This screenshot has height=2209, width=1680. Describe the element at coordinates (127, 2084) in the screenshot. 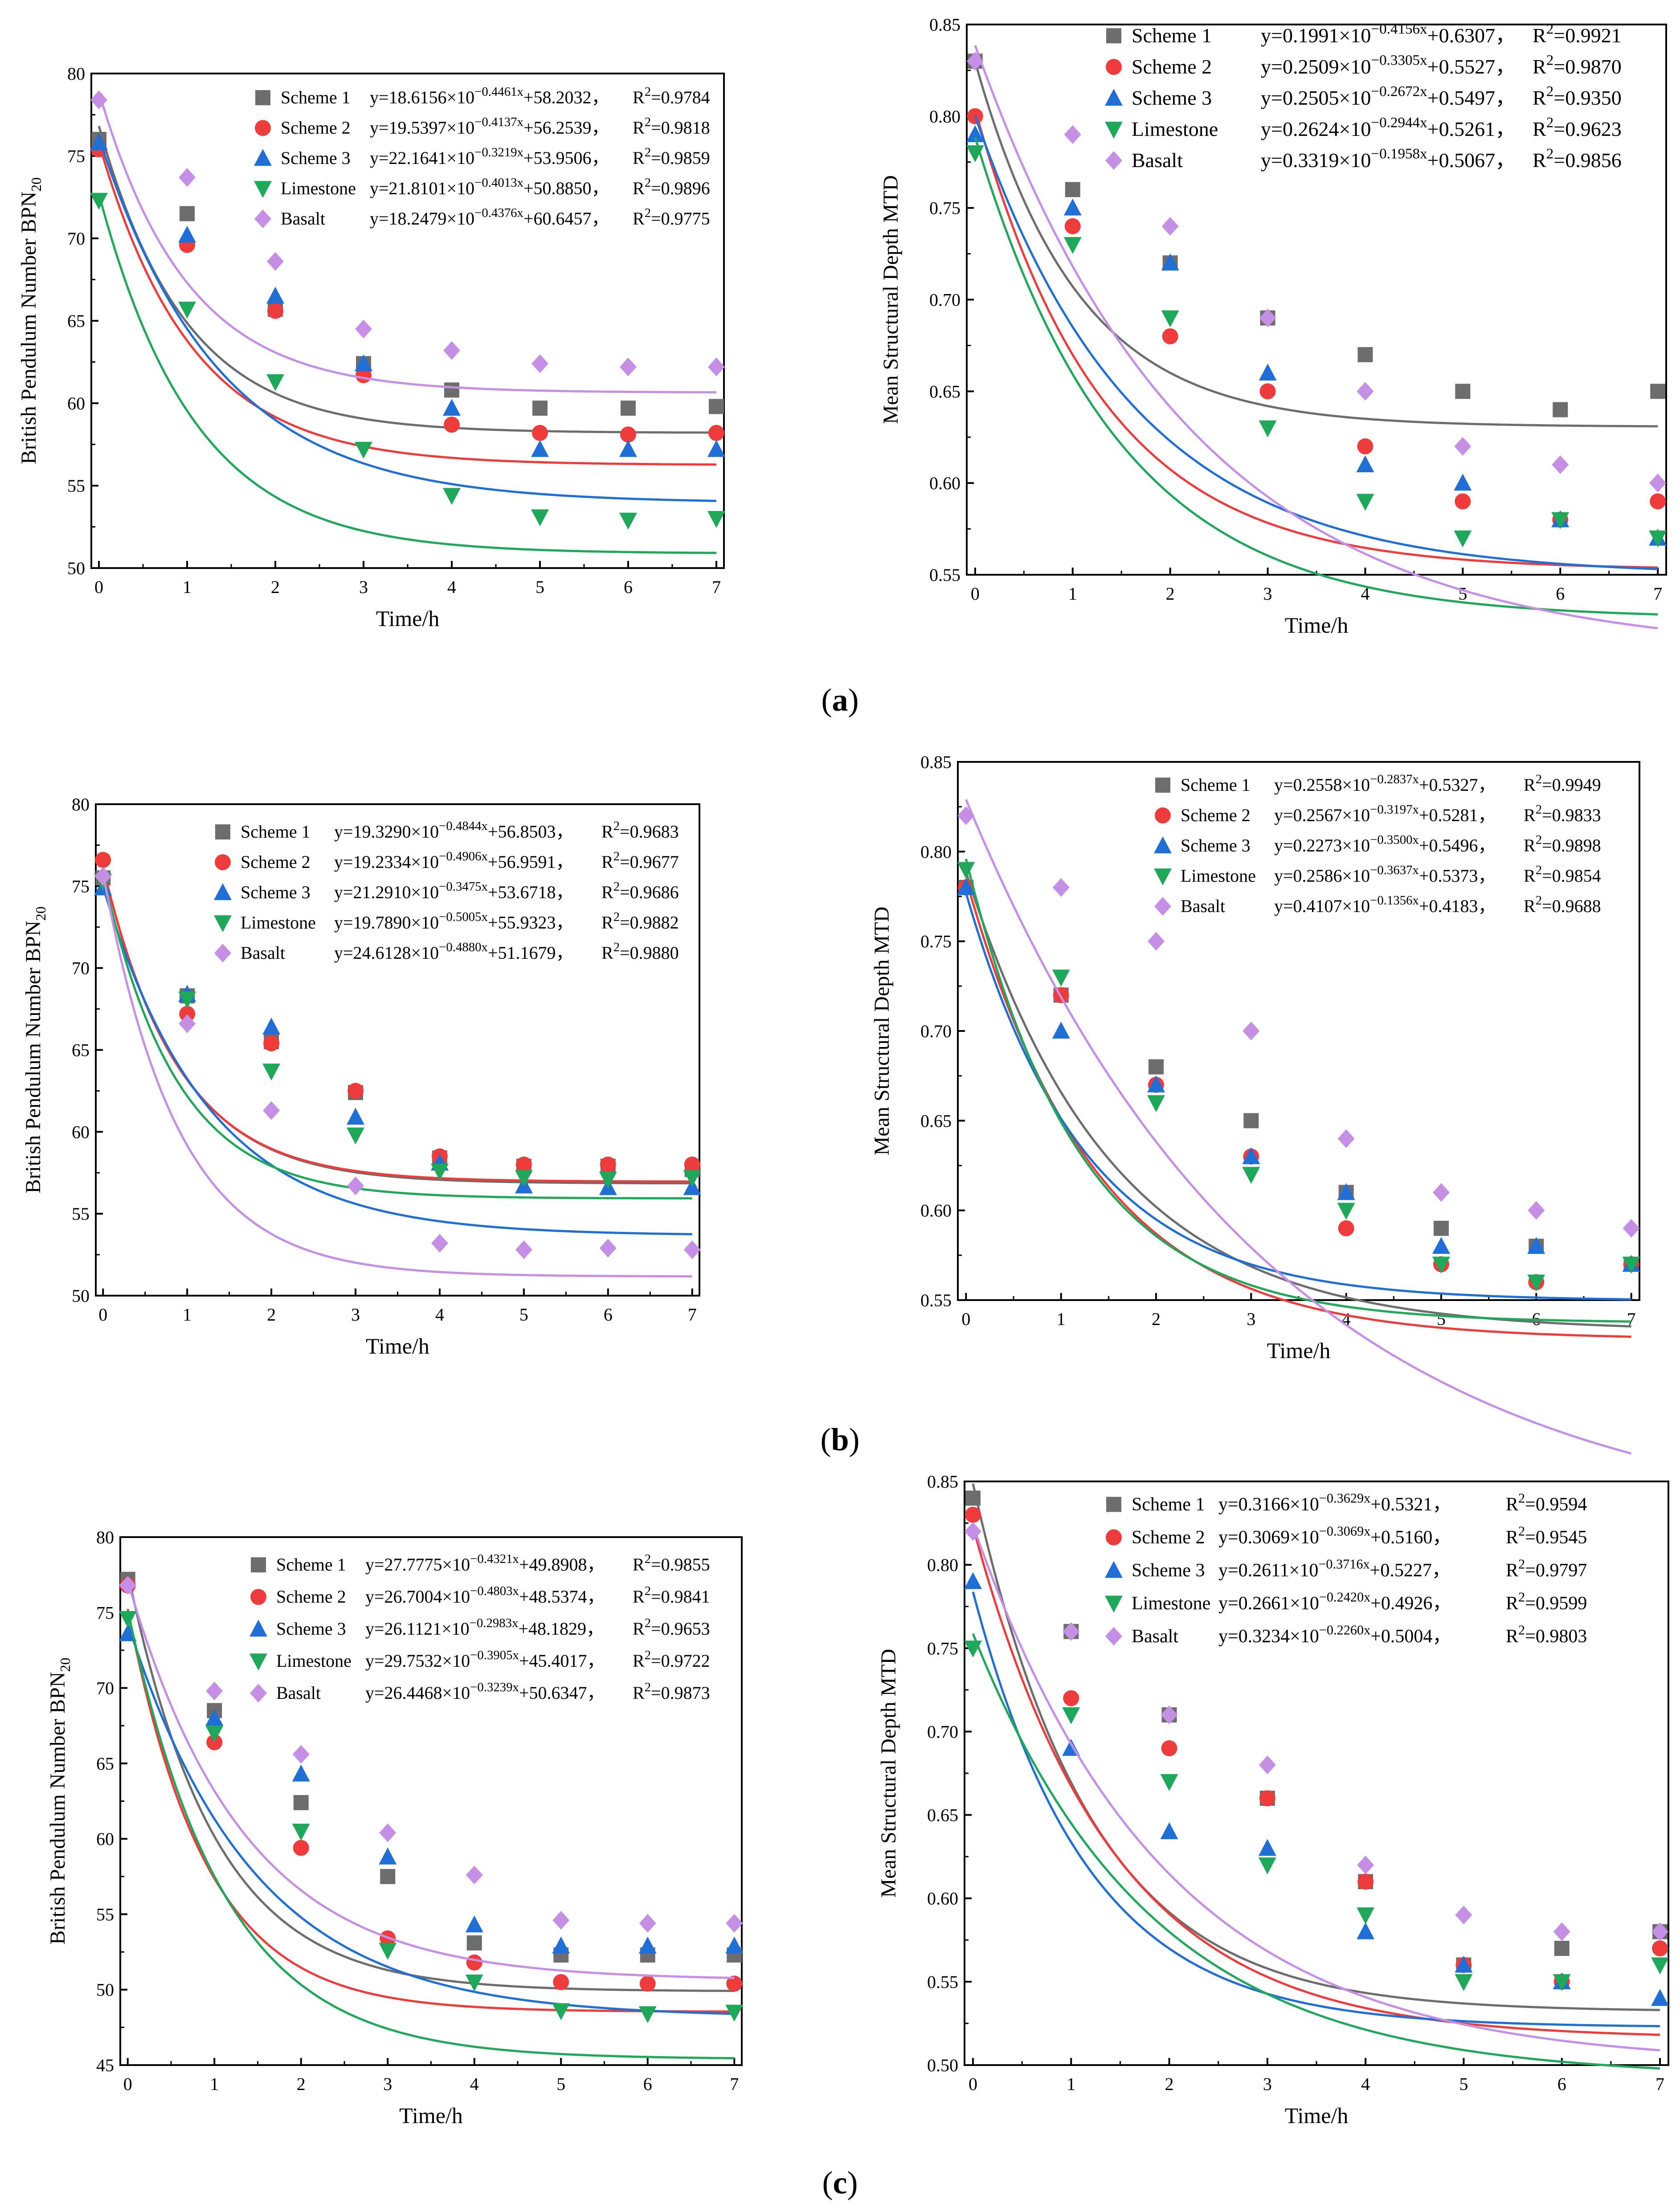

I see `x-tick-label: 0` at that location.